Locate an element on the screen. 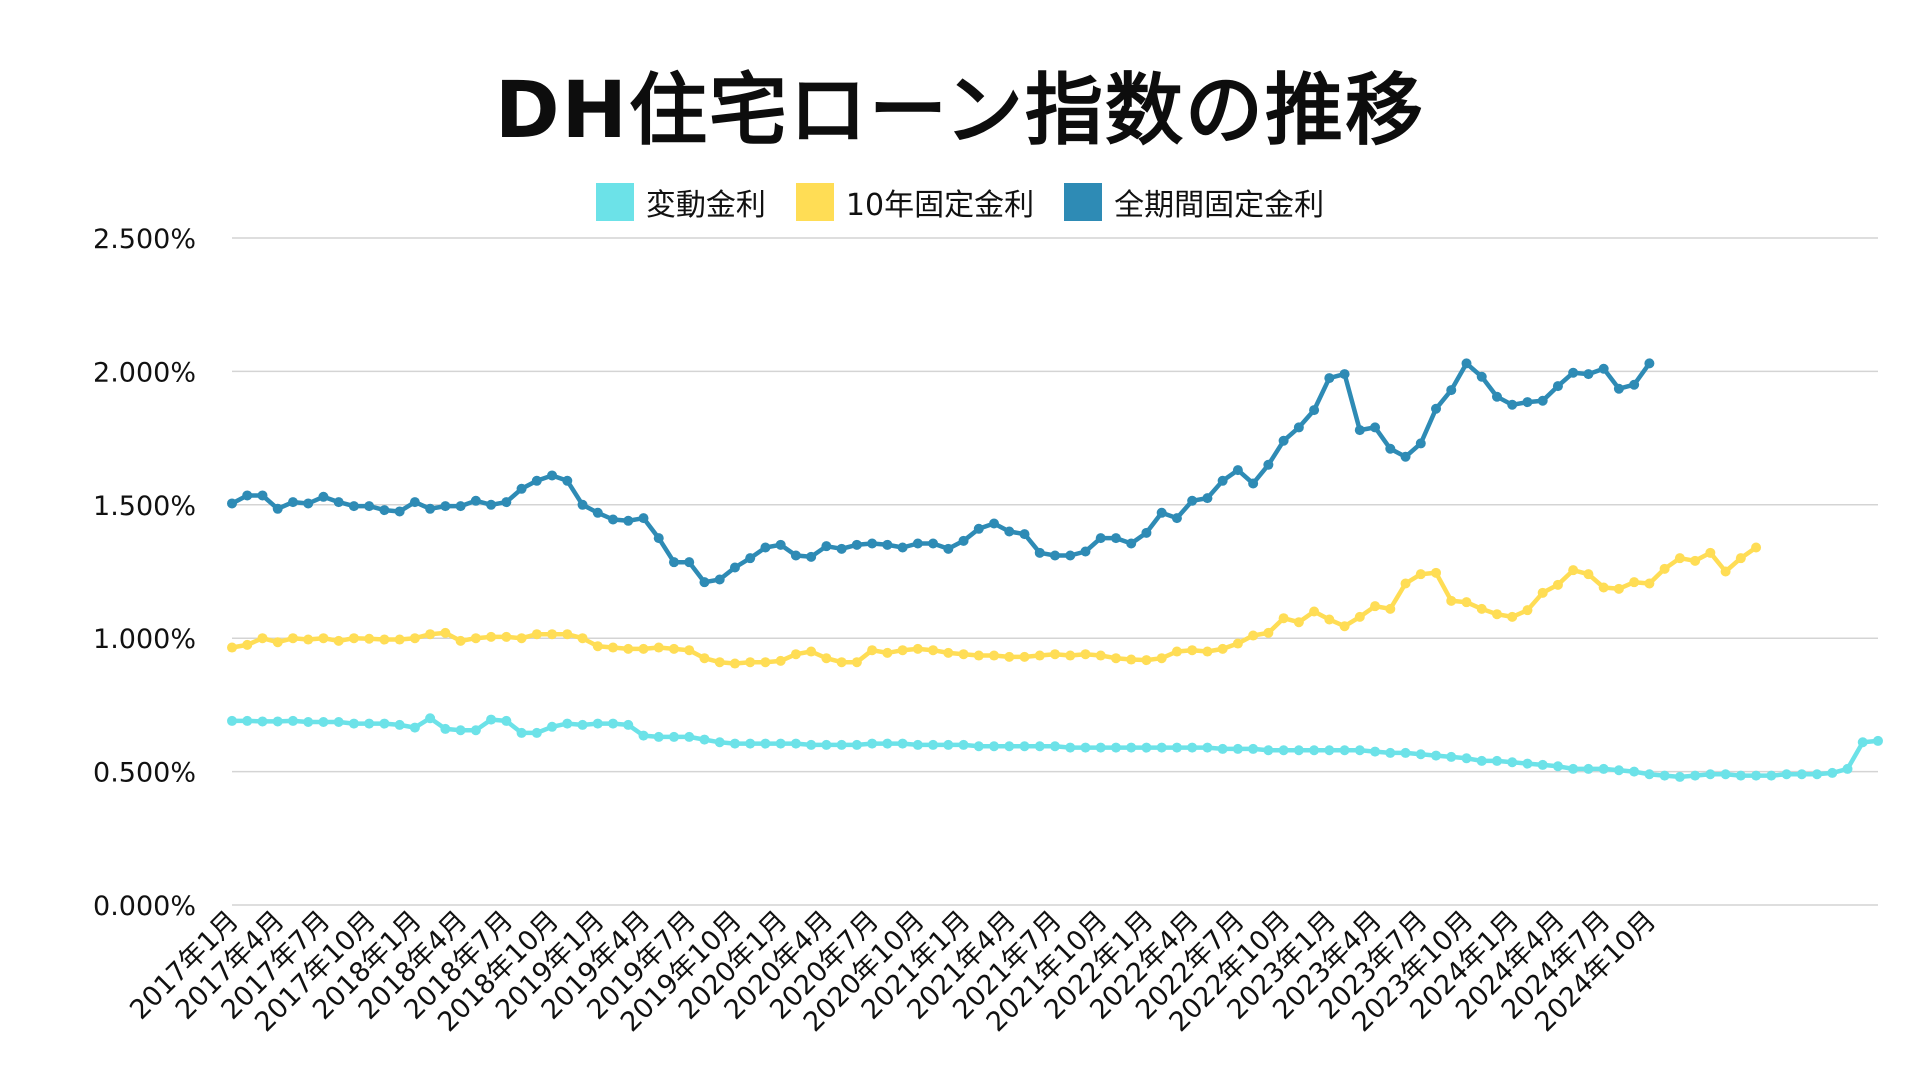  legend-item-fixed-full: 全期間固定金利 is located at coordinates (1194, 202).